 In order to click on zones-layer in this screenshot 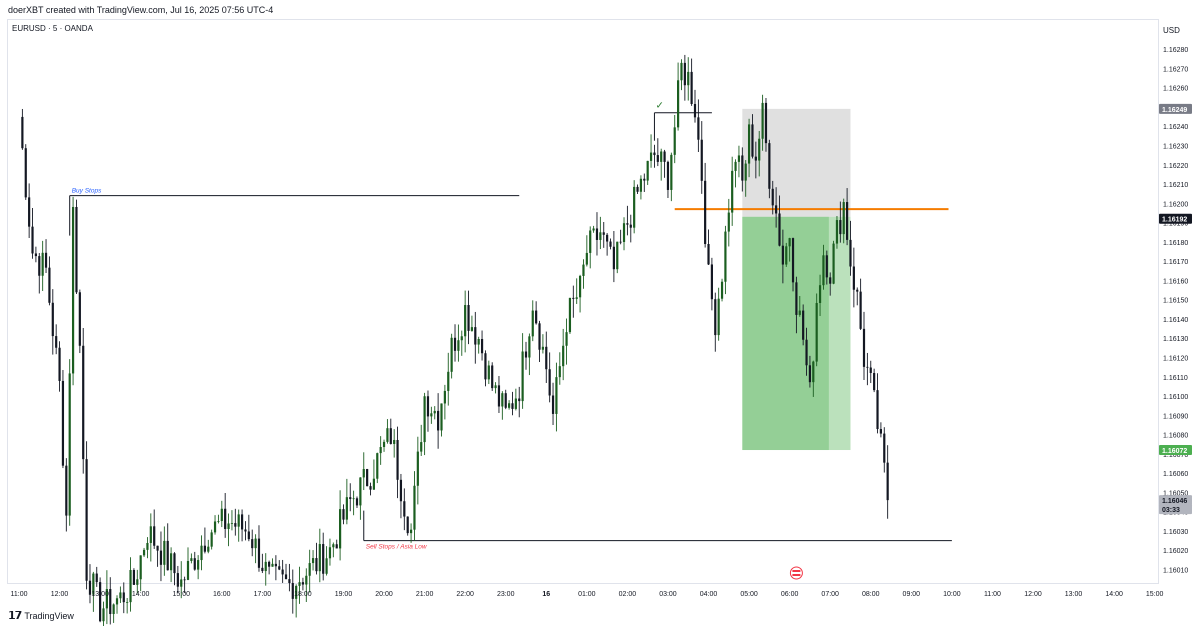, I will do `click(796, 279)`.